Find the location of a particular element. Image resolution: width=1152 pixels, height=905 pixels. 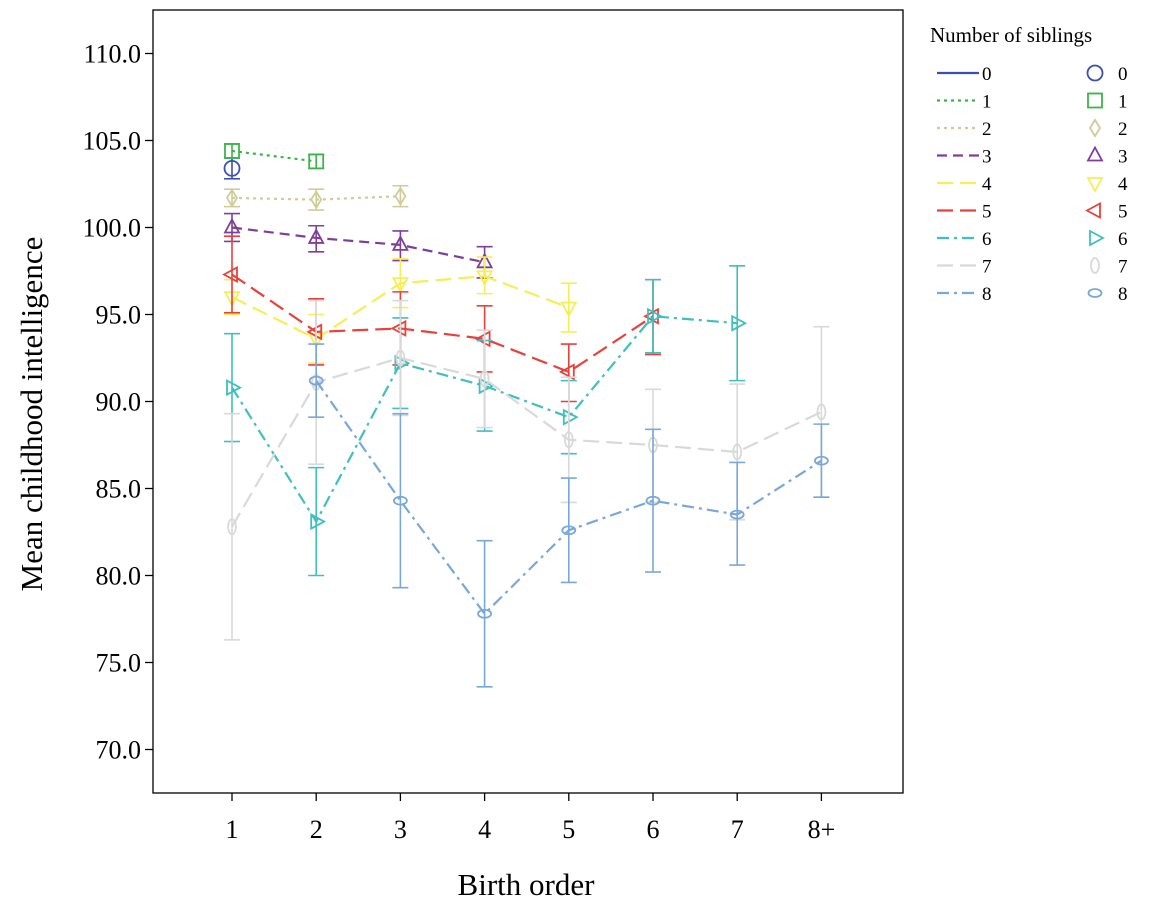

y-tick-label: 75.0 is located at coordinates (119, 663).